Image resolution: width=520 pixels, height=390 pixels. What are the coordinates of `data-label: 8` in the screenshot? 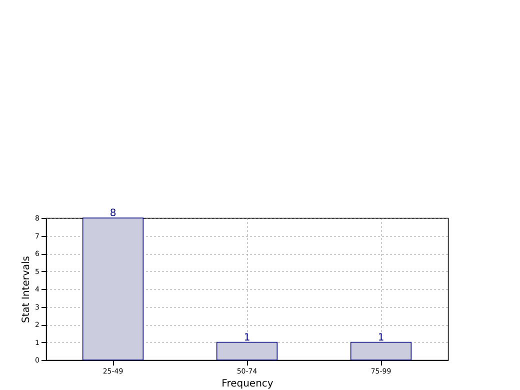 It's located at (113, 213).